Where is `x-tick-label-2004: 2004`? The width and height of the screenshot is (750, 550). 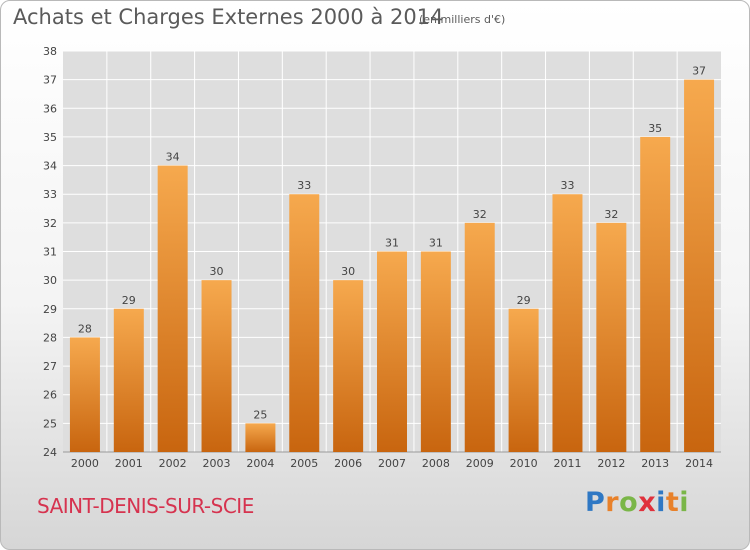
x-tick-label-2004: 2004 is located at coordinates (260, 463).